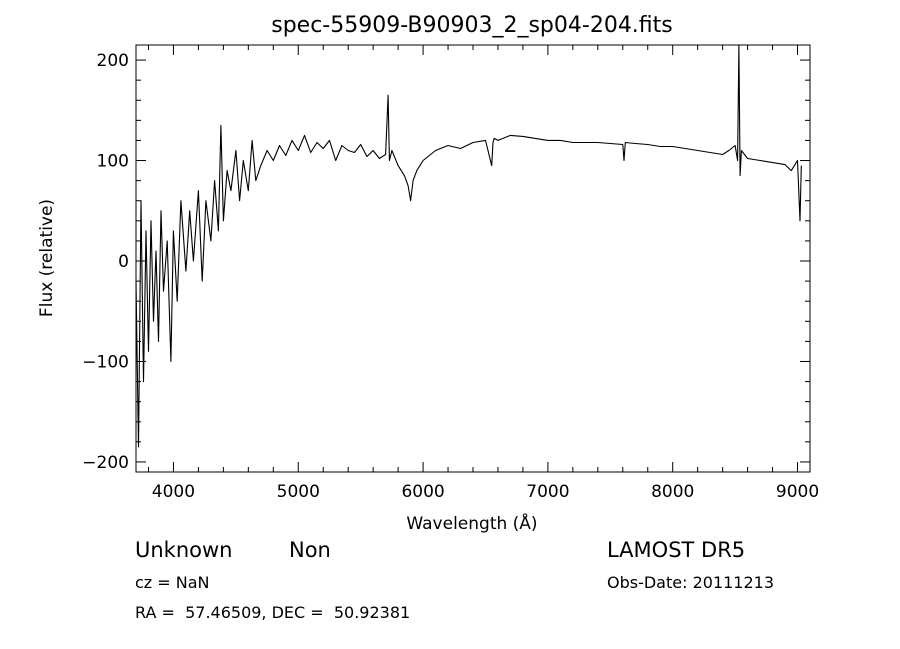 This screenshot has width=900, height=649. Describe the element at coordinates (47, 258) in the screenshot. I see `y-axis-label: Flux (relative)` at that location.